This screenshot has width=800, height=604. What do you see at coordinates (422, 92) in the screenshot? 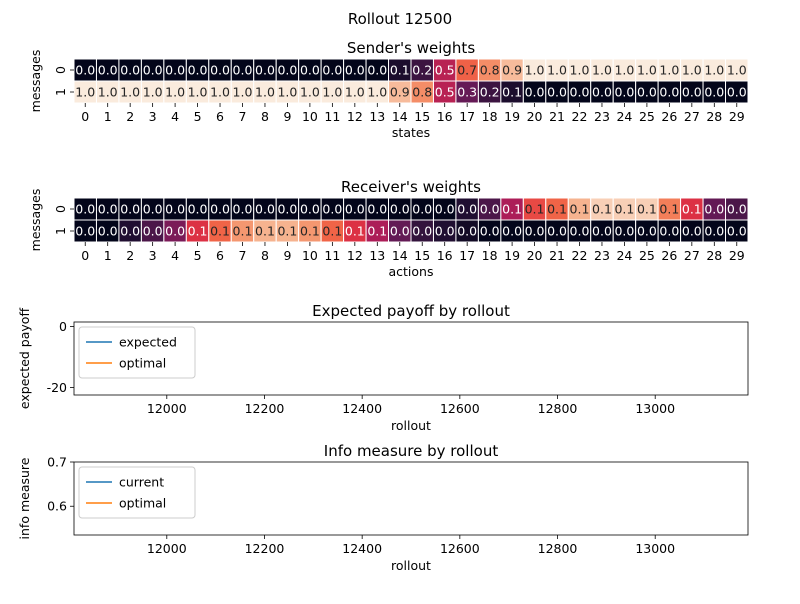
I see `heatmap0-cell-label: 0.8` at bounding box center [422, 92].